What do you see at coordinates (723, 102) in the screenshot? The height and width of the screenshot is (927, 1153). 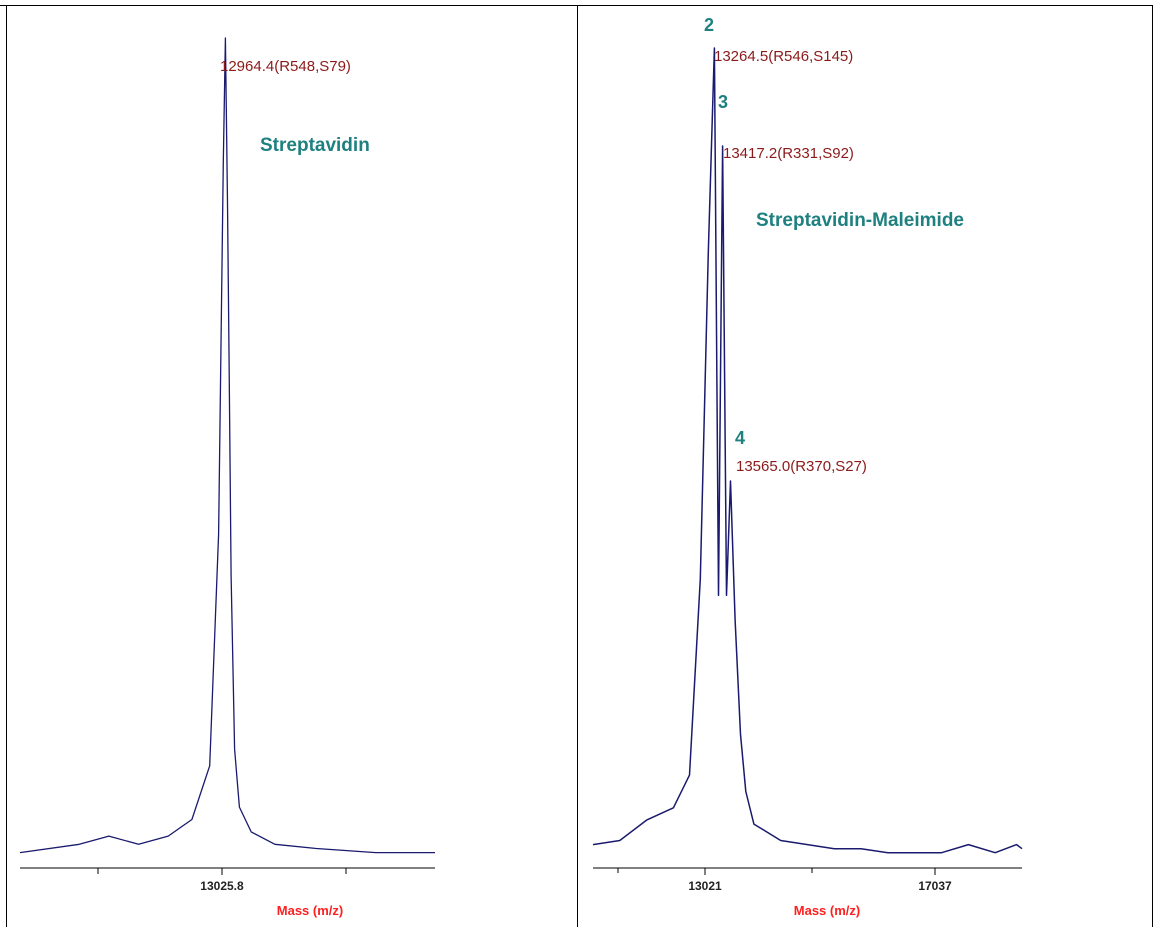 I see `peak-number: 3` at bounding box center [723, 102].